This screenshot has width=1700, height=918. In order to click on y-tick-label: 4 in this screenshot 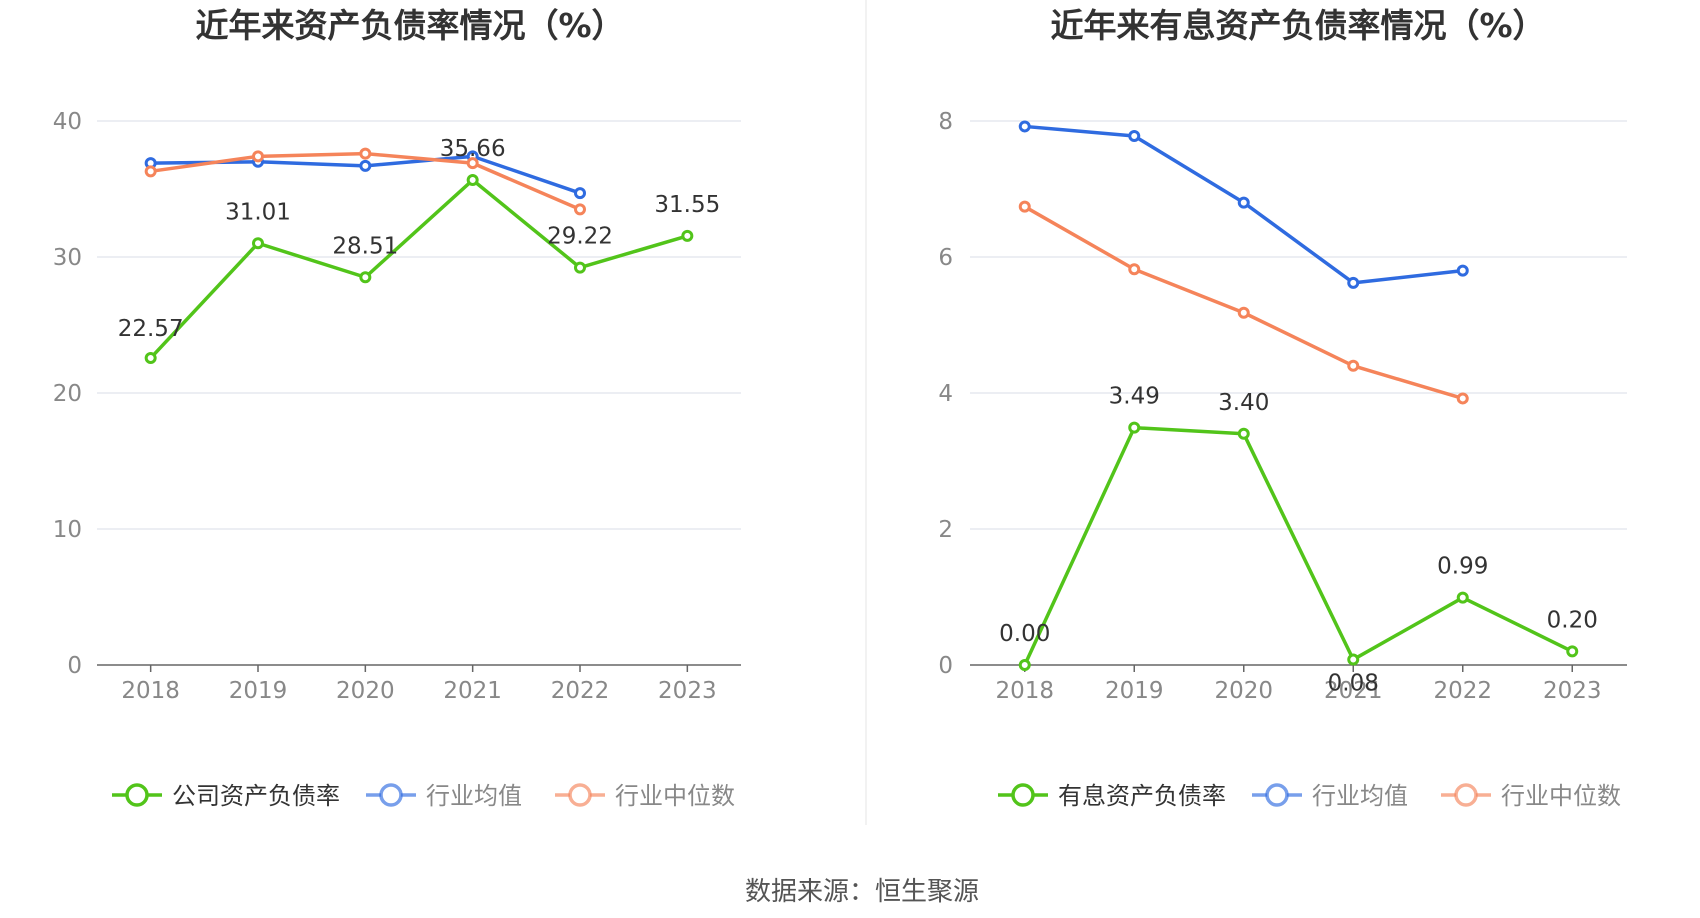, I will do `click(945, 394)`.